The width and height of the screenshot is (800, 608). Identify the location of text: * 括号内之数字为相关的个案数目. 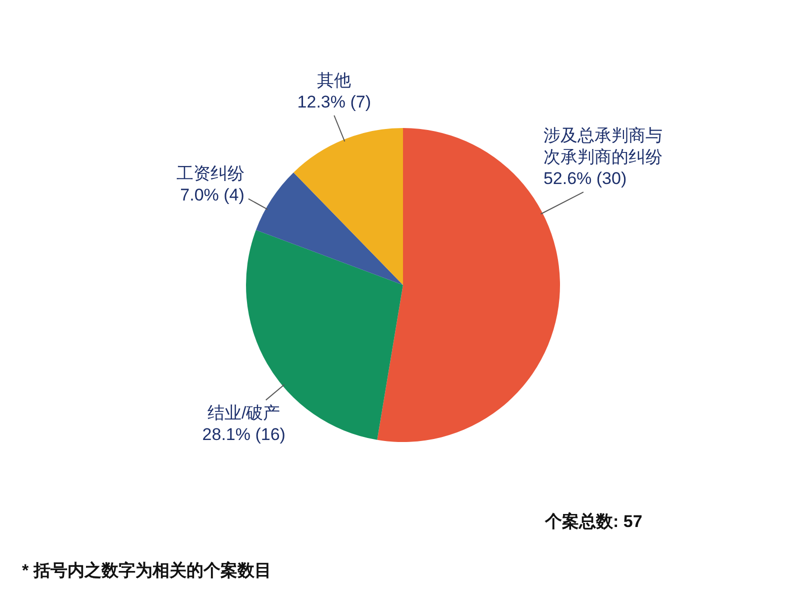
(147, 571).